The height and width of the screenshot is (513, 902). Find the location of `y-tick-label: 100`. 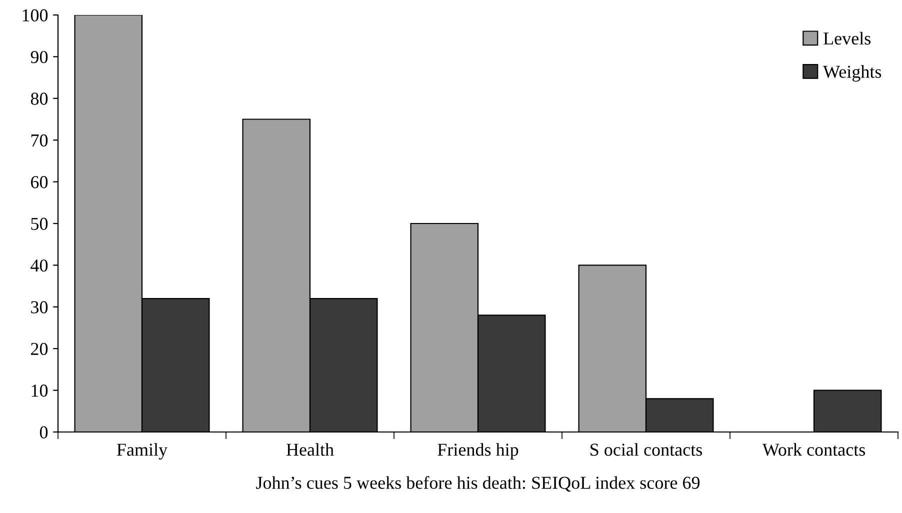

y-tick-label: 100 is located at coordinates (35, 15).